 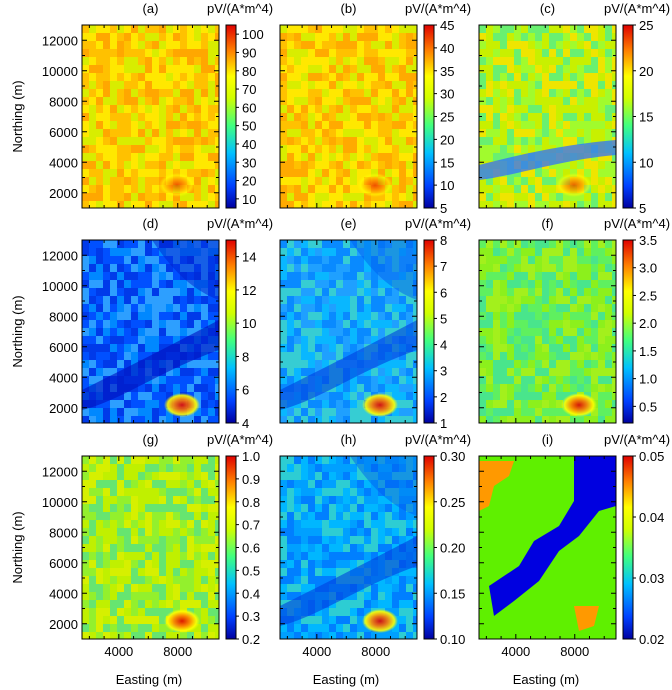 I want to click on colorbar-tick-label: 7, so click(x=443, y=266).